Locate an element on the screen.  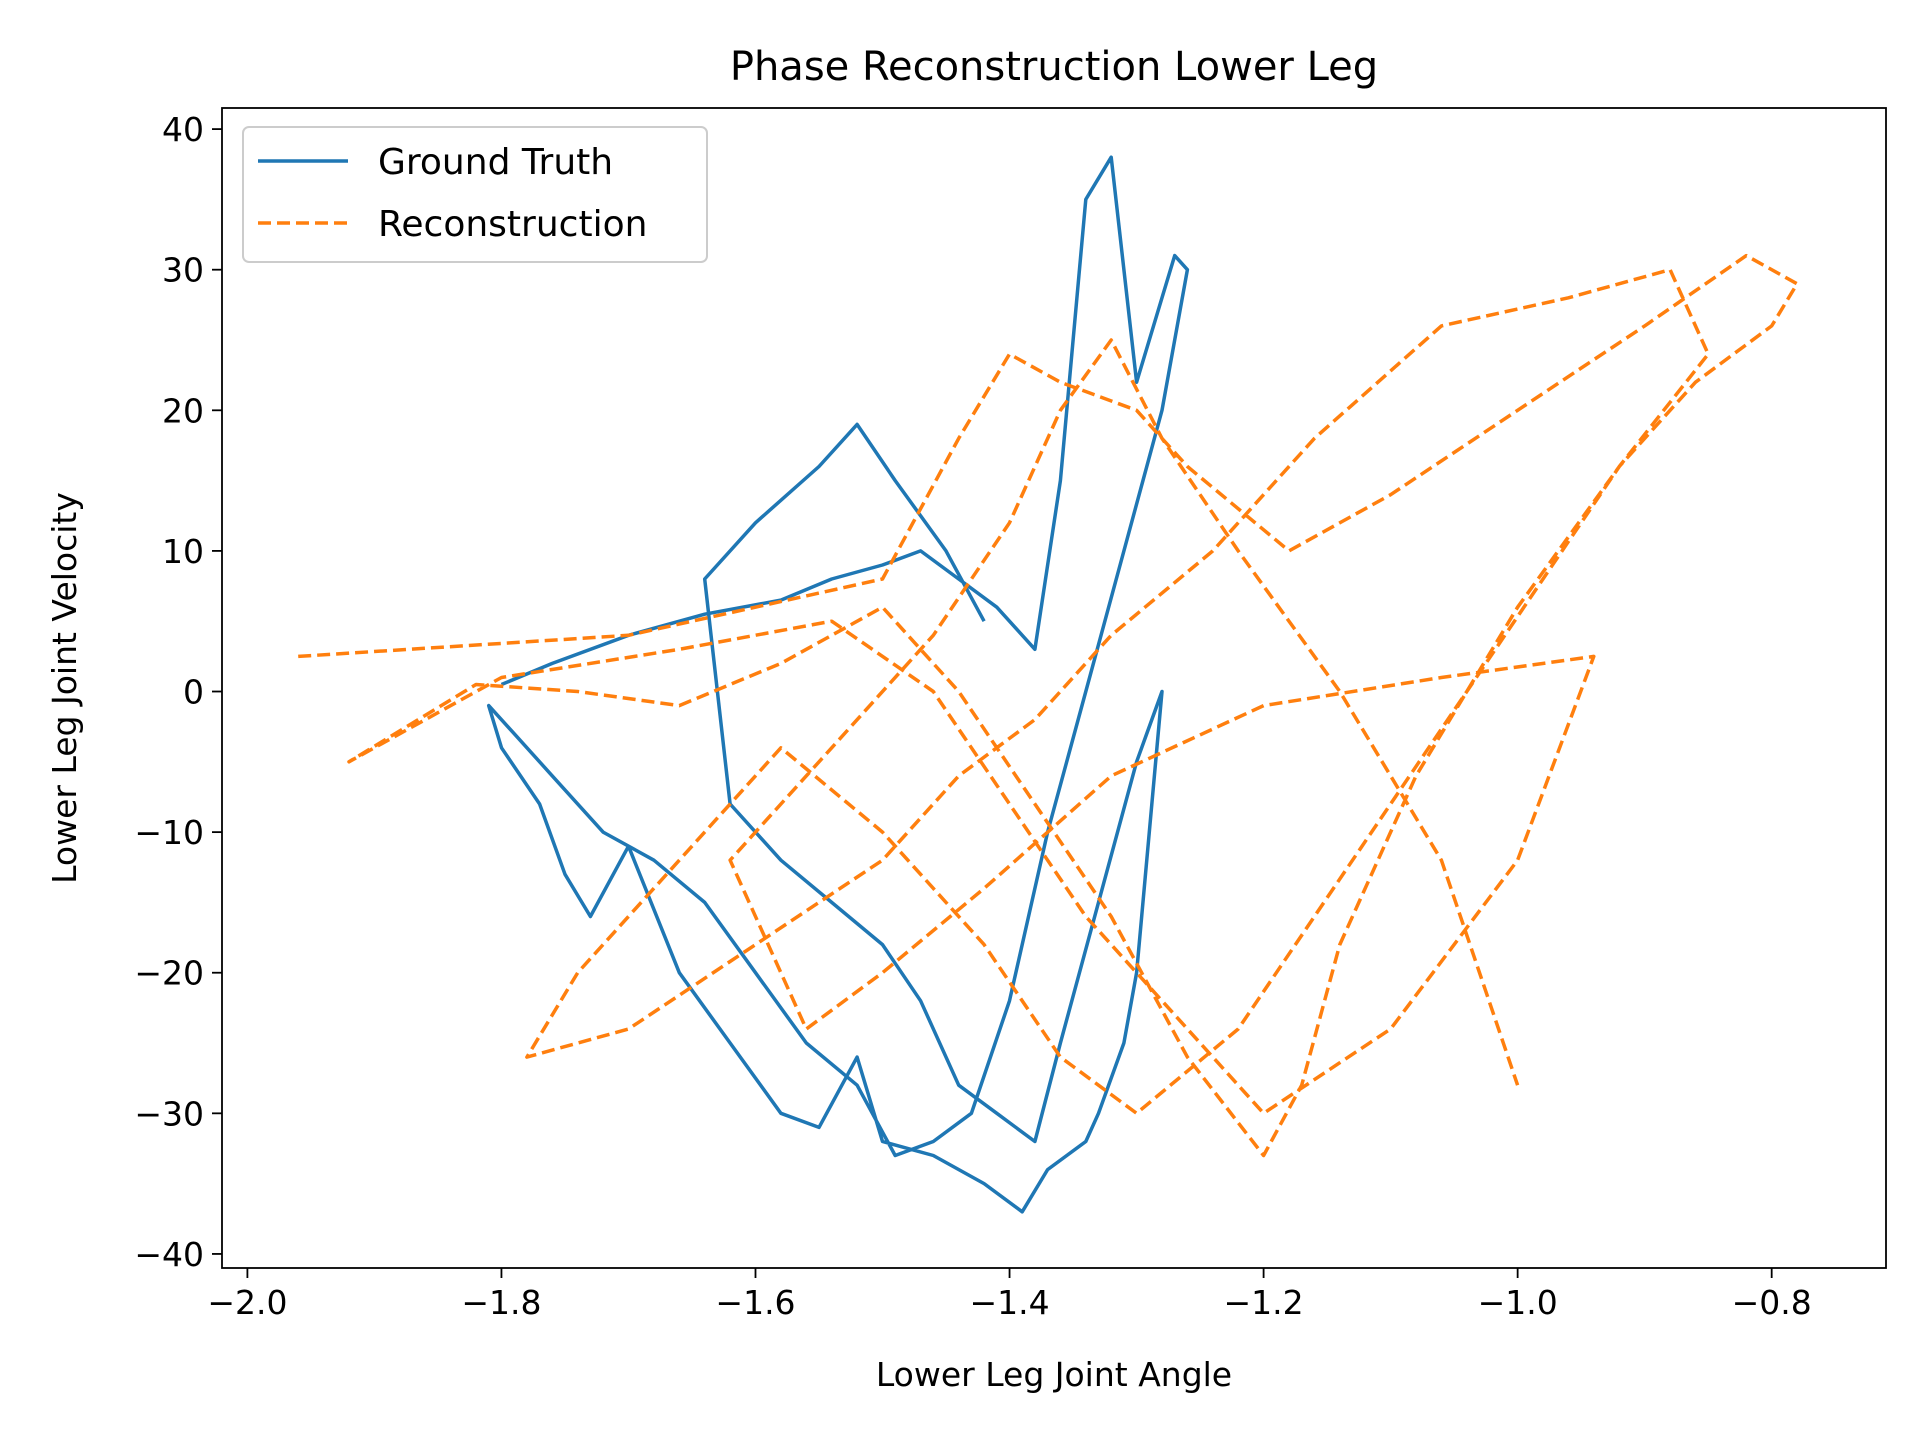
legend-box is located at coordinates (475, 194).